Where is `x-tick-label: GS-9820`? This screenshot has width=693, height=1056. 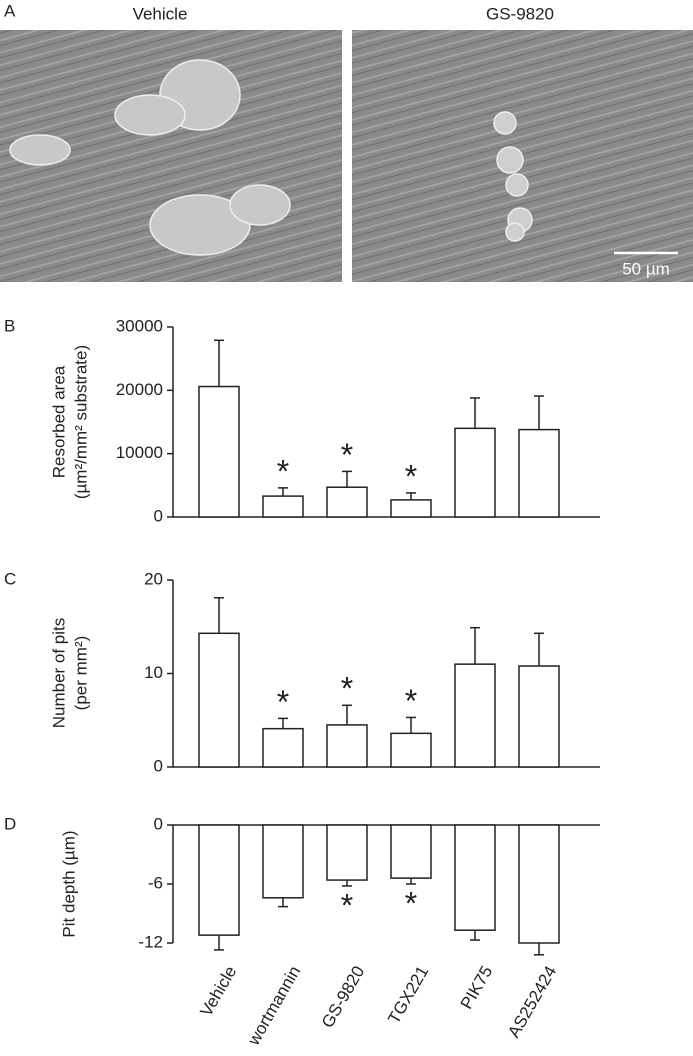 x-tick-label: GS-9820 is located at coordinates (343, 997).